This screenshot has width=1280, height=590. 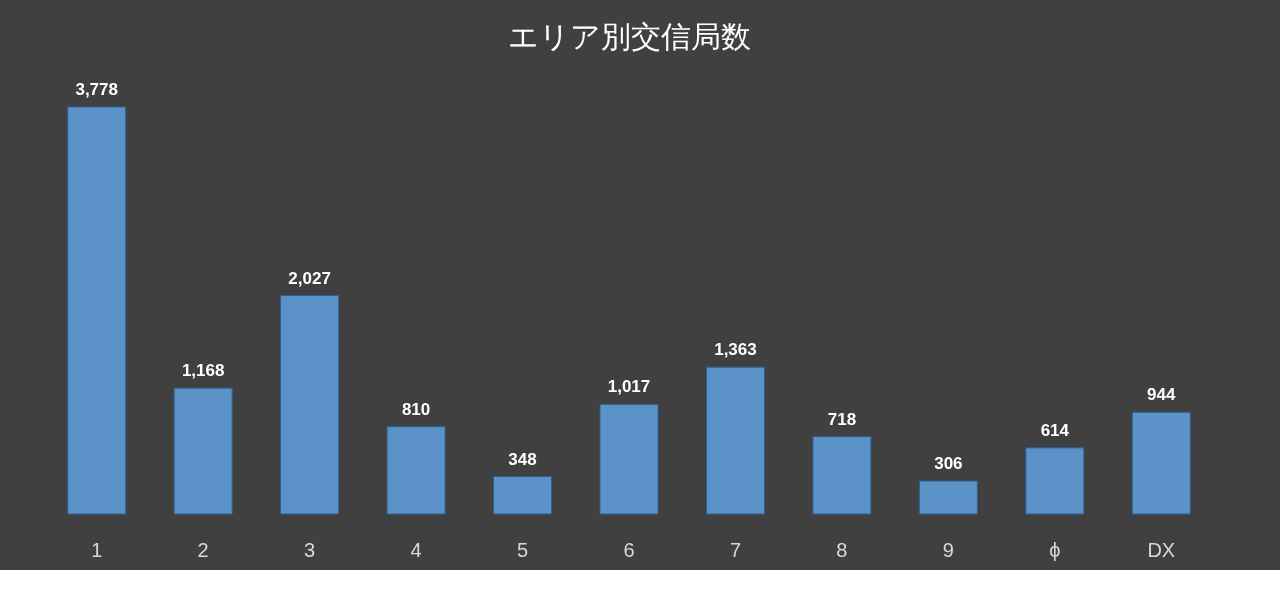 What do you see at coordinates (522, 459) in the screenshot?
I see `data-label: 348` at bounding box center [522, 459].